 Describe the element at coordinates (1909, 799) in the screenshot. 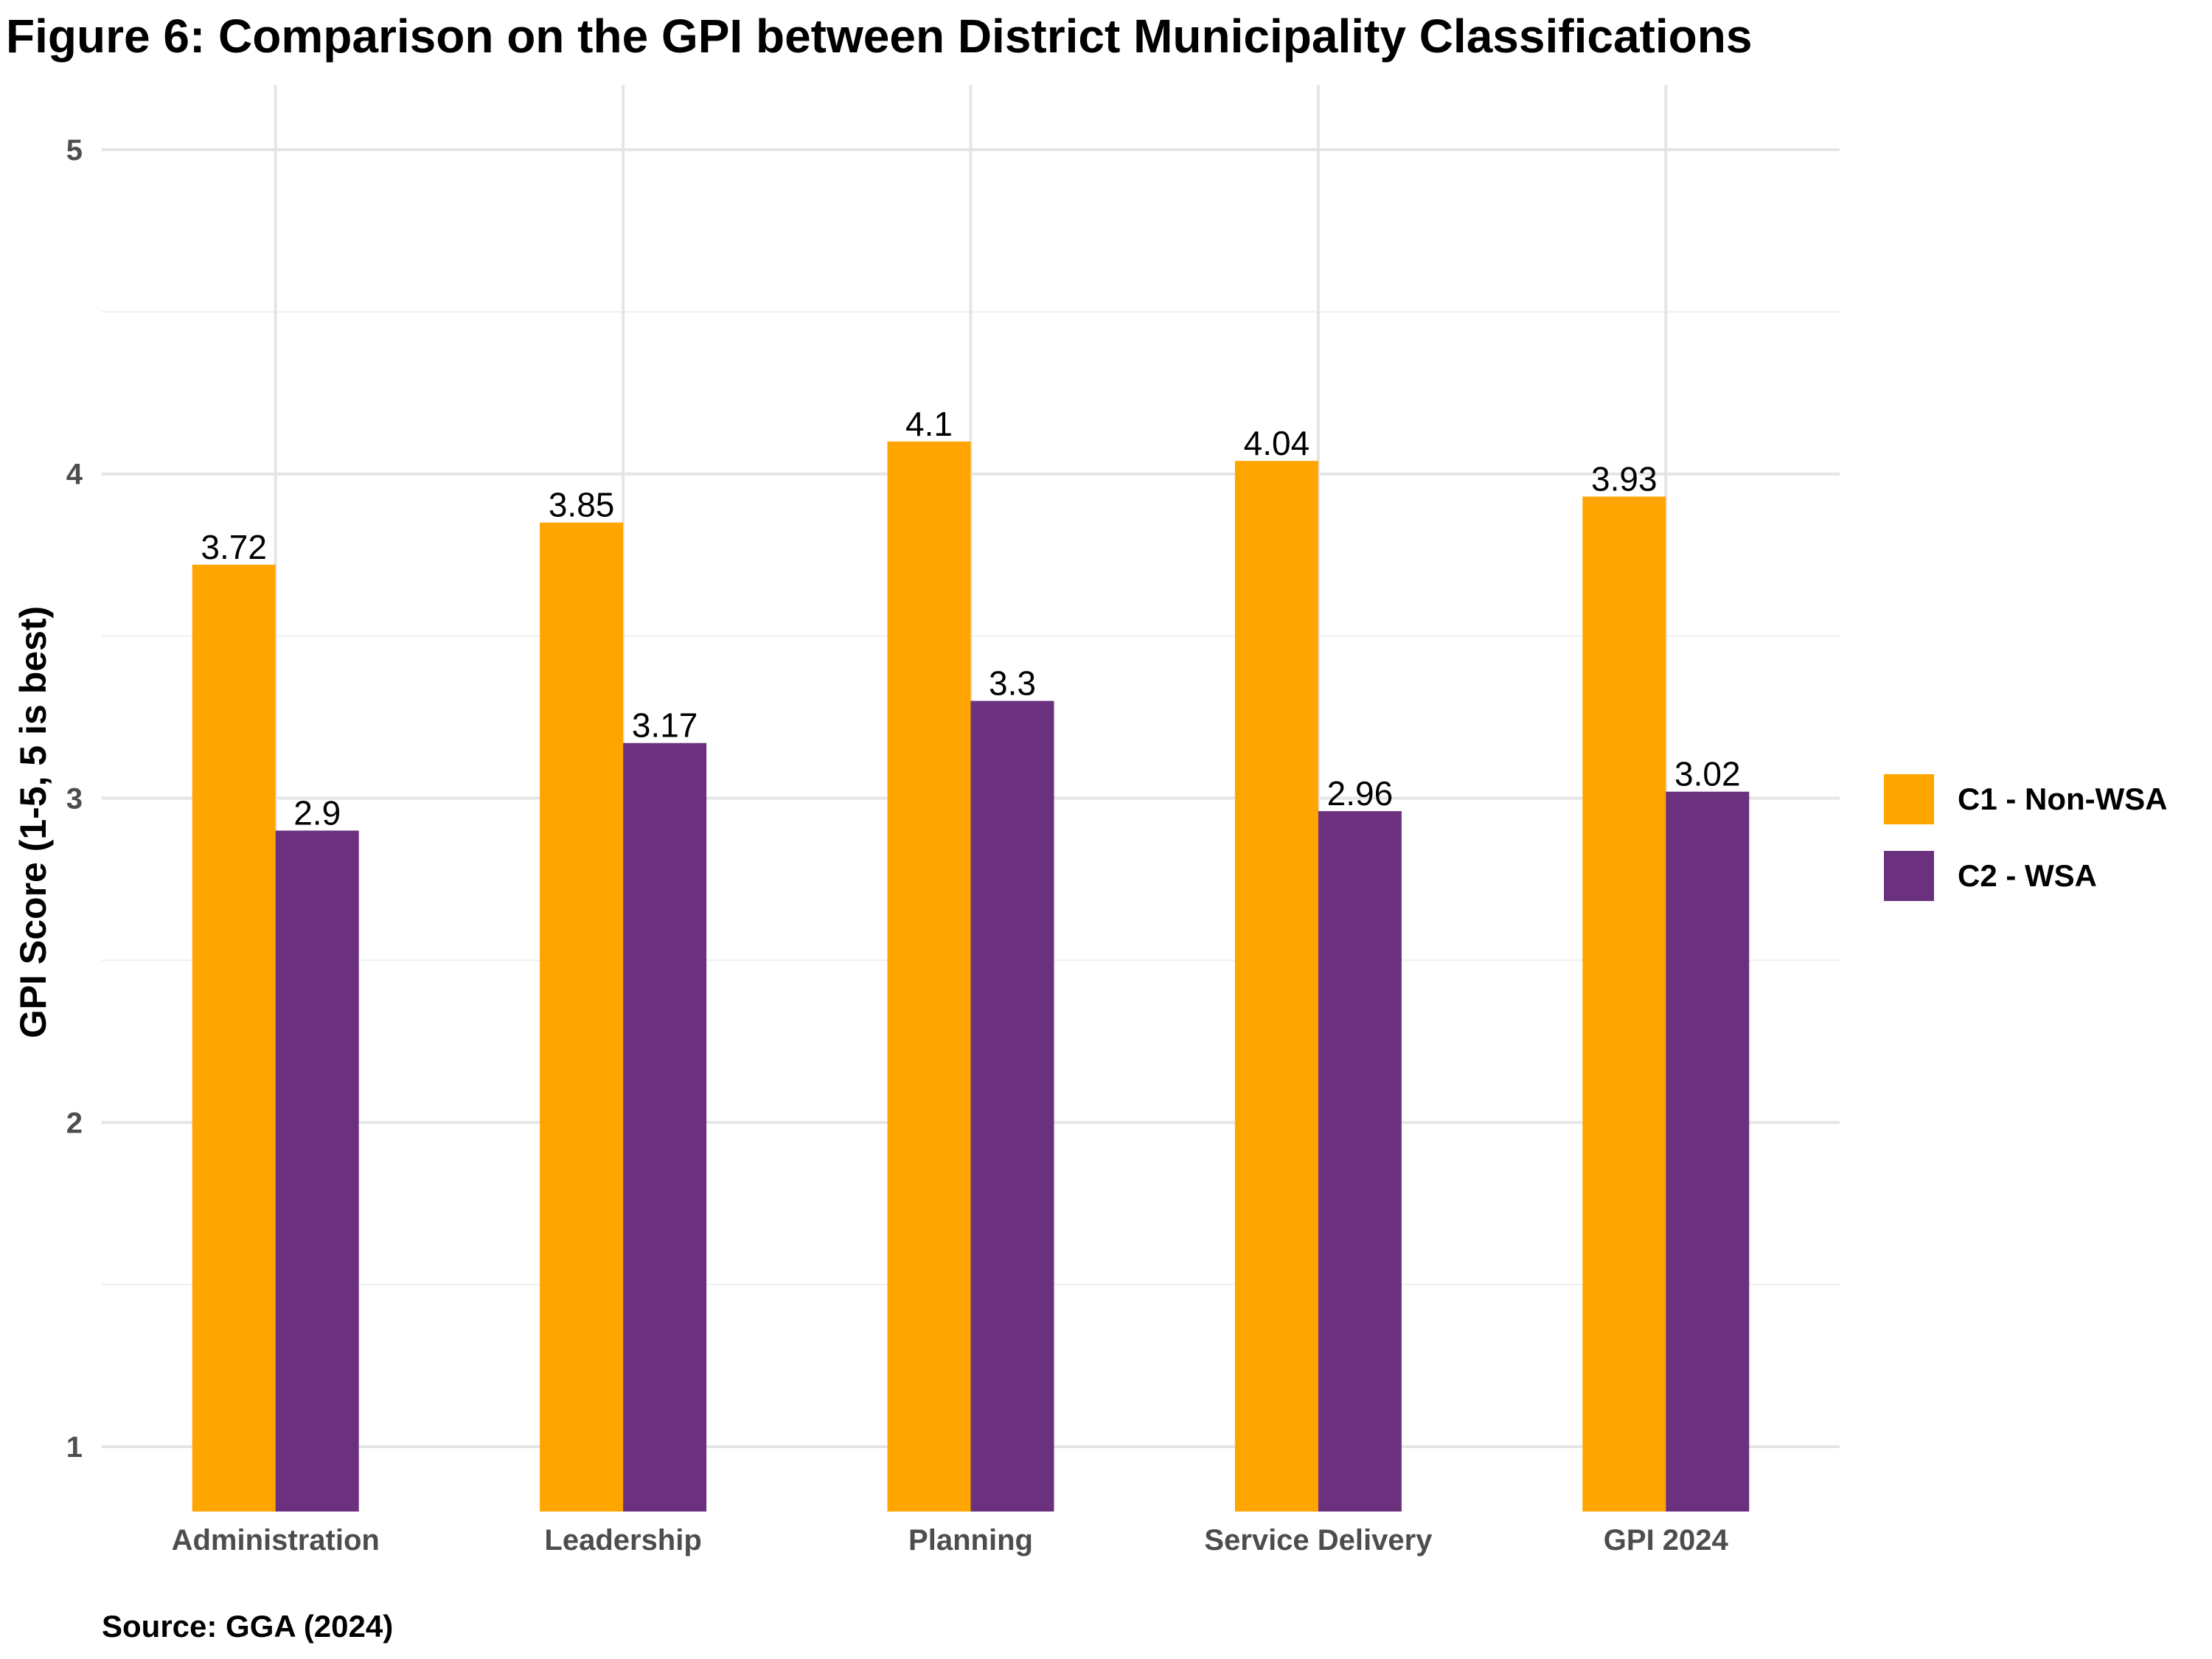

I see `legend-swatch-c1-non-wsa` at that location.